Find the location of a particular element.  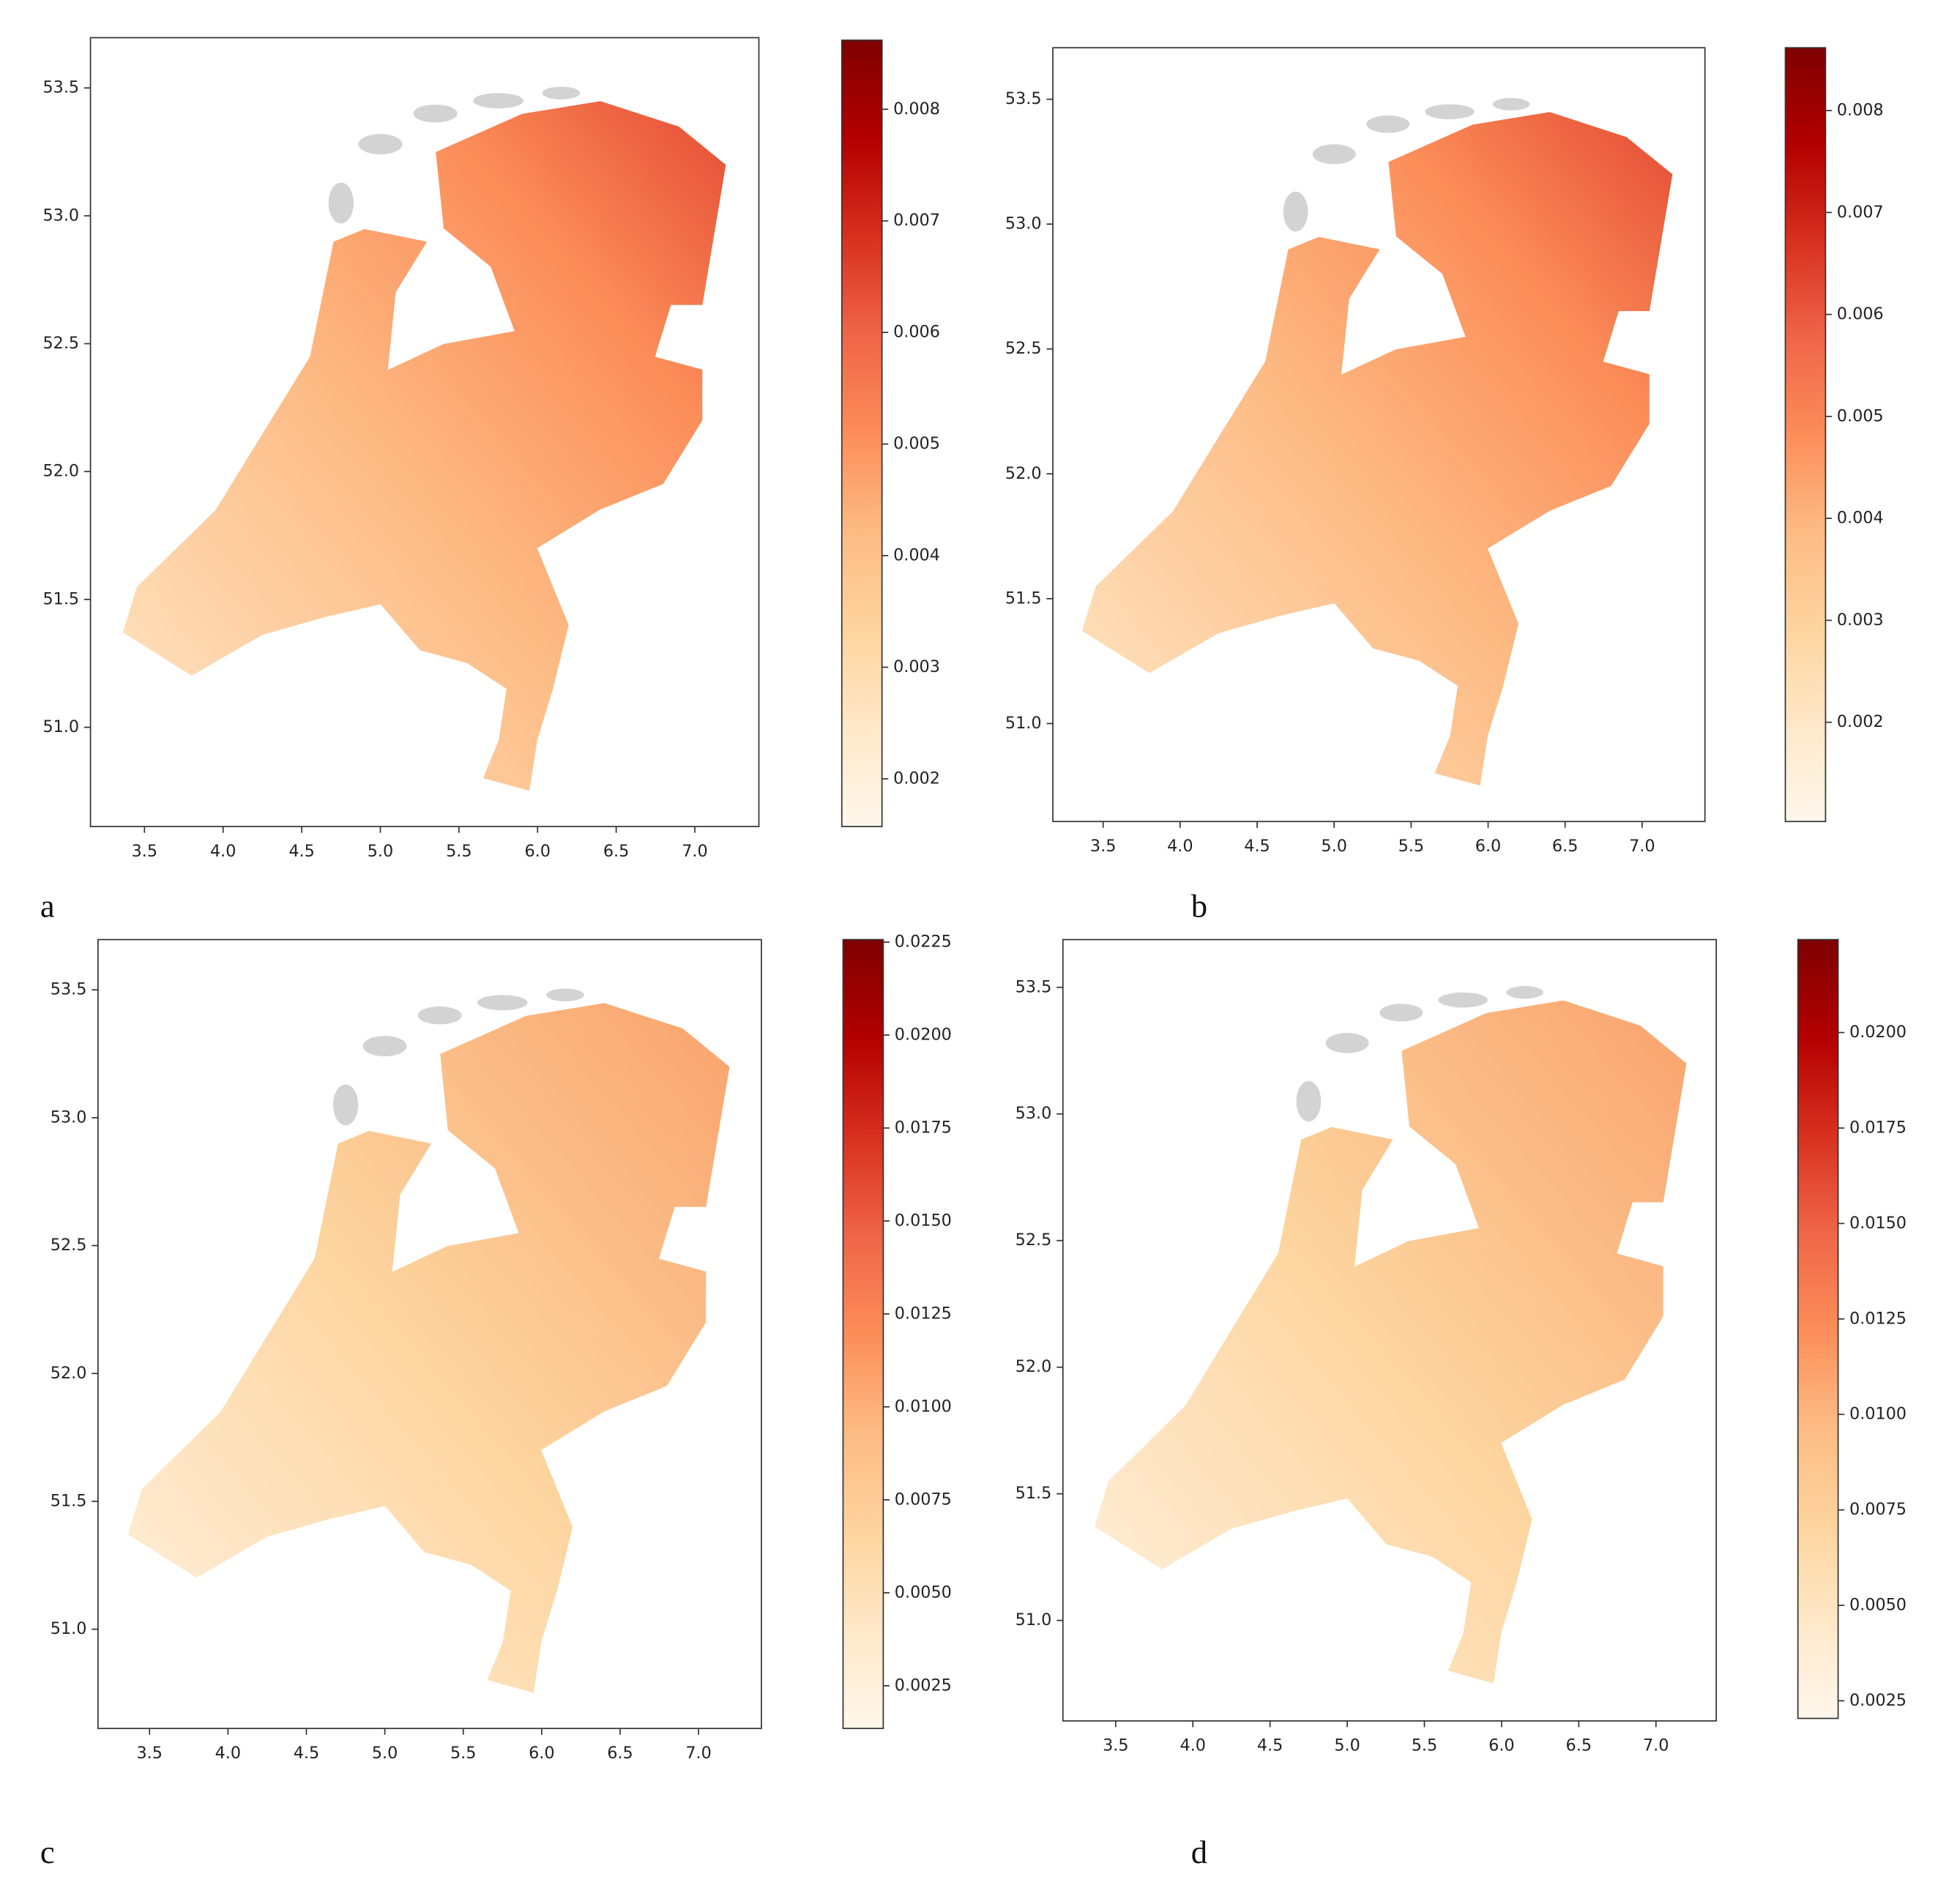

panel-label: d is located at coordinates (1199, 1852).